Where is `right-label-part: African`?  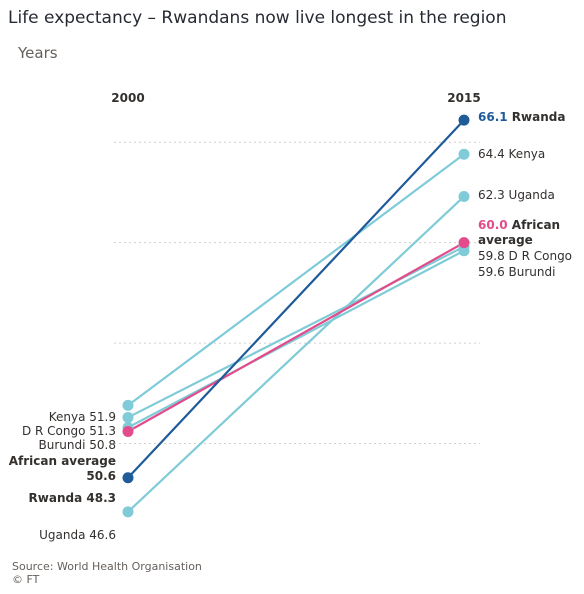
right-label-part: African is located at coordinates (534, 225).